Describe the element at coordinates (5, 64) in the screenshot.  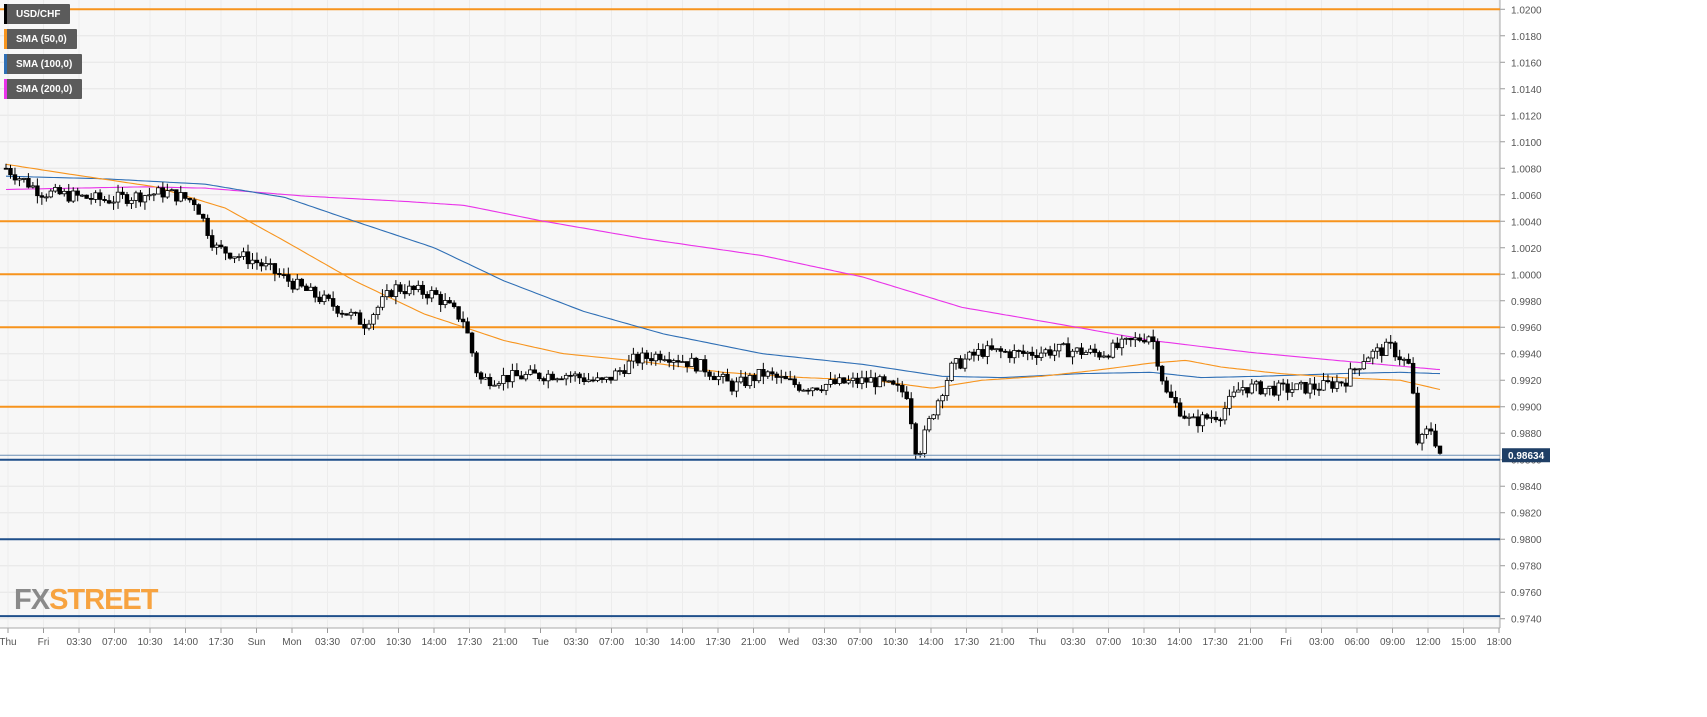
I see `legend-swatch-sma100` at that location.